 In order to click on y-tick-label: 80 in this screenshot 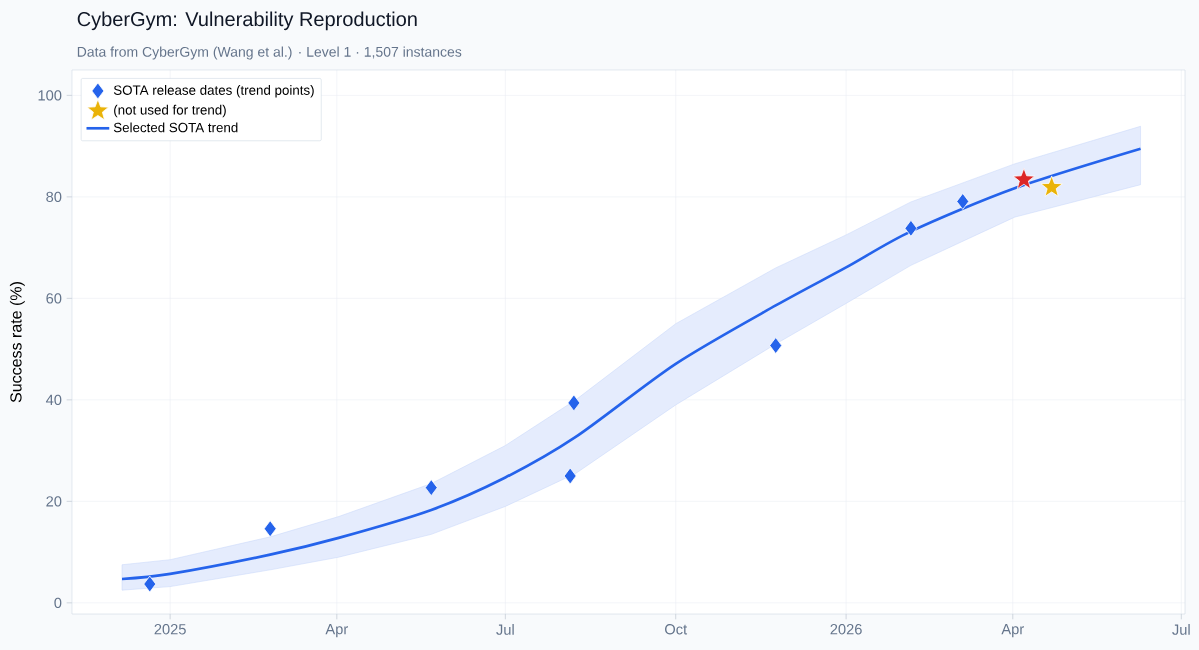, I will do `click(54, 197)`.